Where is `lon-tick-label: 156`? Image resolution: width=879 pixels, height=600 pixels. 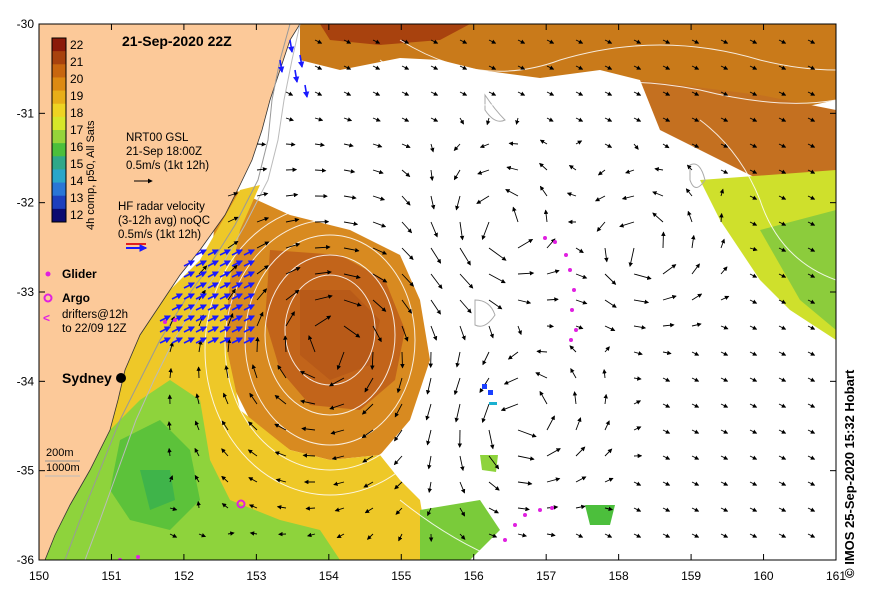 lon-tick-label: 156 is located at coordinates (474, 576).